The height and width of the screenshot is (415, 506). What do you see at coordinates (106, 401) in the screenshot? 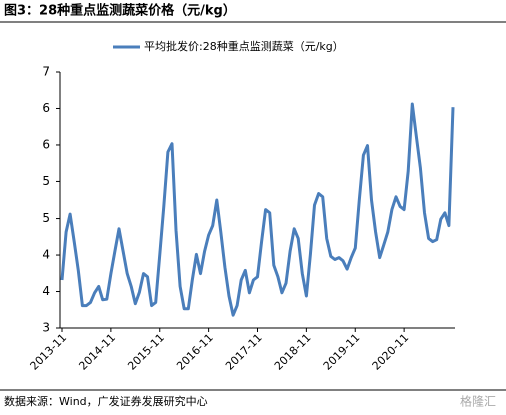
I see `source-note: 数据来源：Wind，广发证券发展研究中心` at bounding box center [106, 401].